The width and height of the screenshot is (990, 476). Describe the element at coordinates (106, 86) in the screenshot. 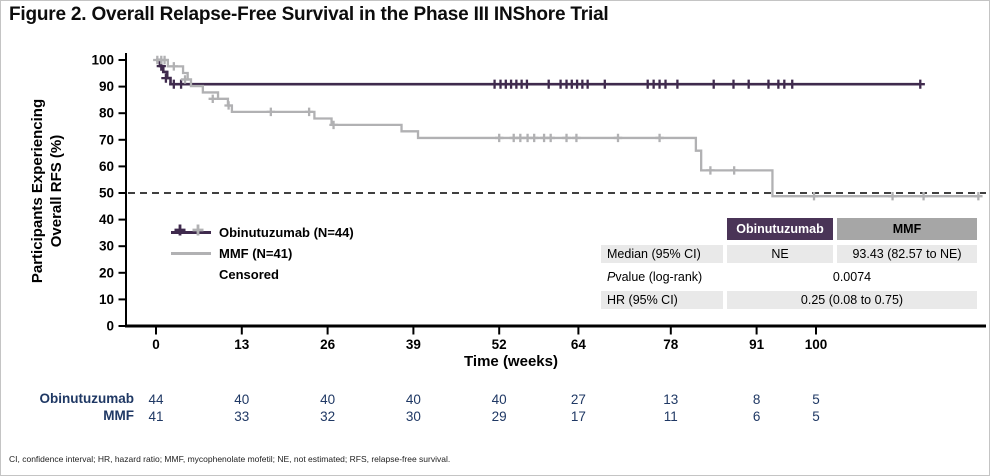

I see `y-tick-label: 90` at that location.